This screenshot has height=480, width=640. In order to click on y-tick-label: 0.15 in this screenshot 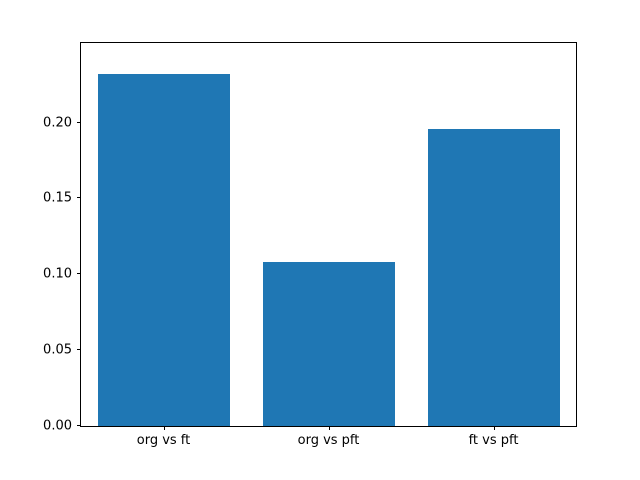, I will do `click(57, 198)`.